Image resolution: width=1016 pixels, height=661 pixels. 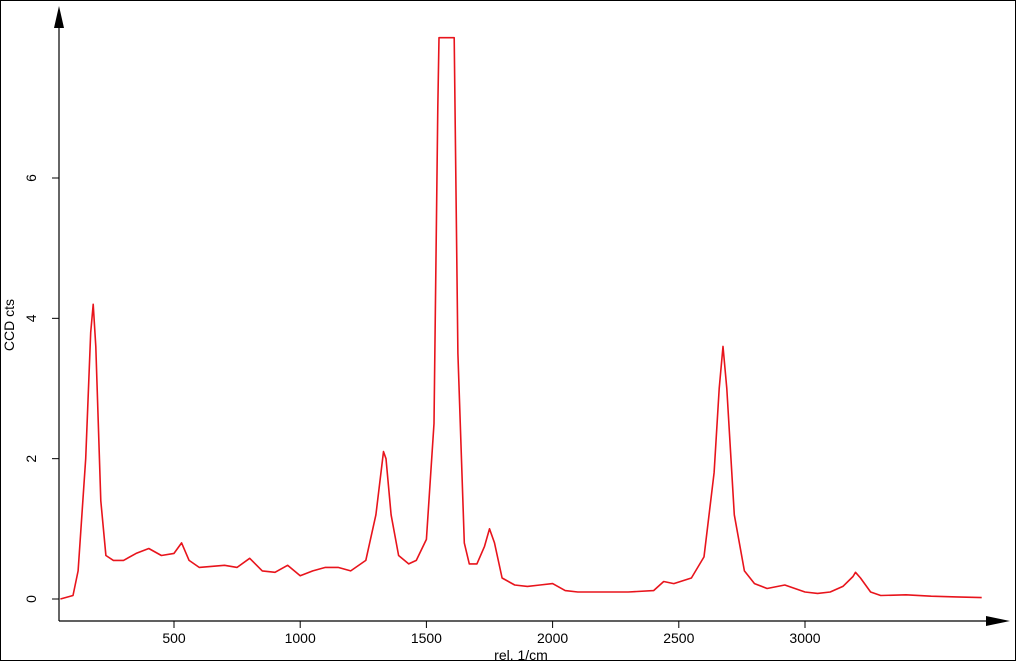 What do you see at coordinates (9, 325) in the screenshot?
I see `y-axis-label: CCD cts` at bounding box center [9, 325].